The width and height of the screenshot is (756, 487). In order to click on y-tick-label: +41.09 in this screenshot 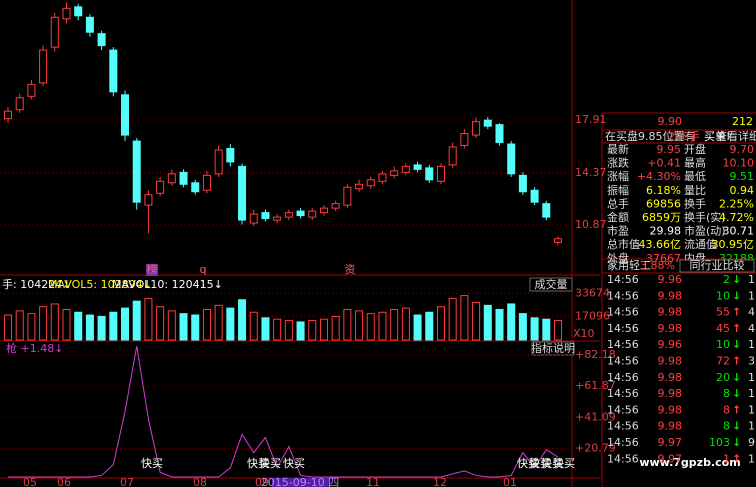, I will do `click(595, 416)`.